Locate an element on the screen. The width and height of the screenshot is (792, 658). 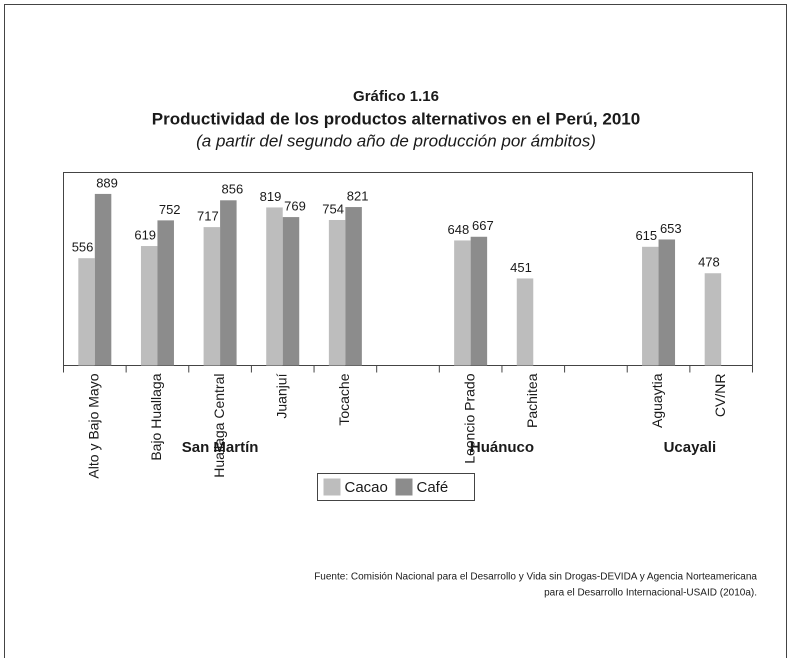
value-label: 821 is located at coordinates (358, 195).